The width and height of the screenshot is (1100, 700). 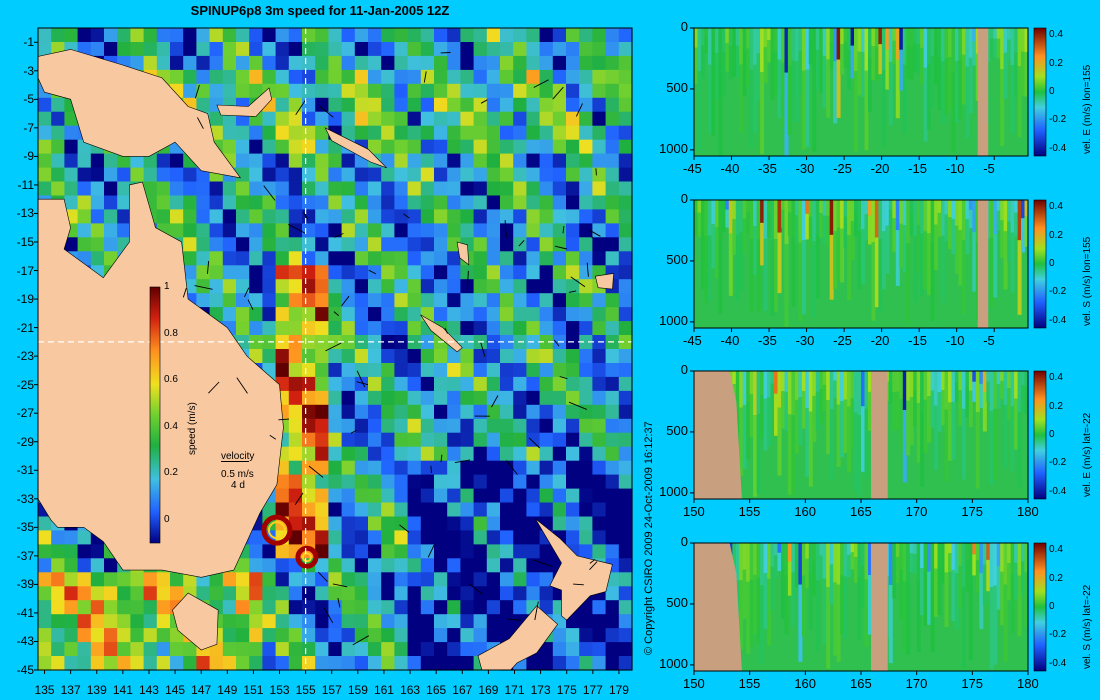 What do you see at coordinates (25, 527) in the screenshot?
I see `map-y-tick-label: -35` at bounding box center [25, 527].